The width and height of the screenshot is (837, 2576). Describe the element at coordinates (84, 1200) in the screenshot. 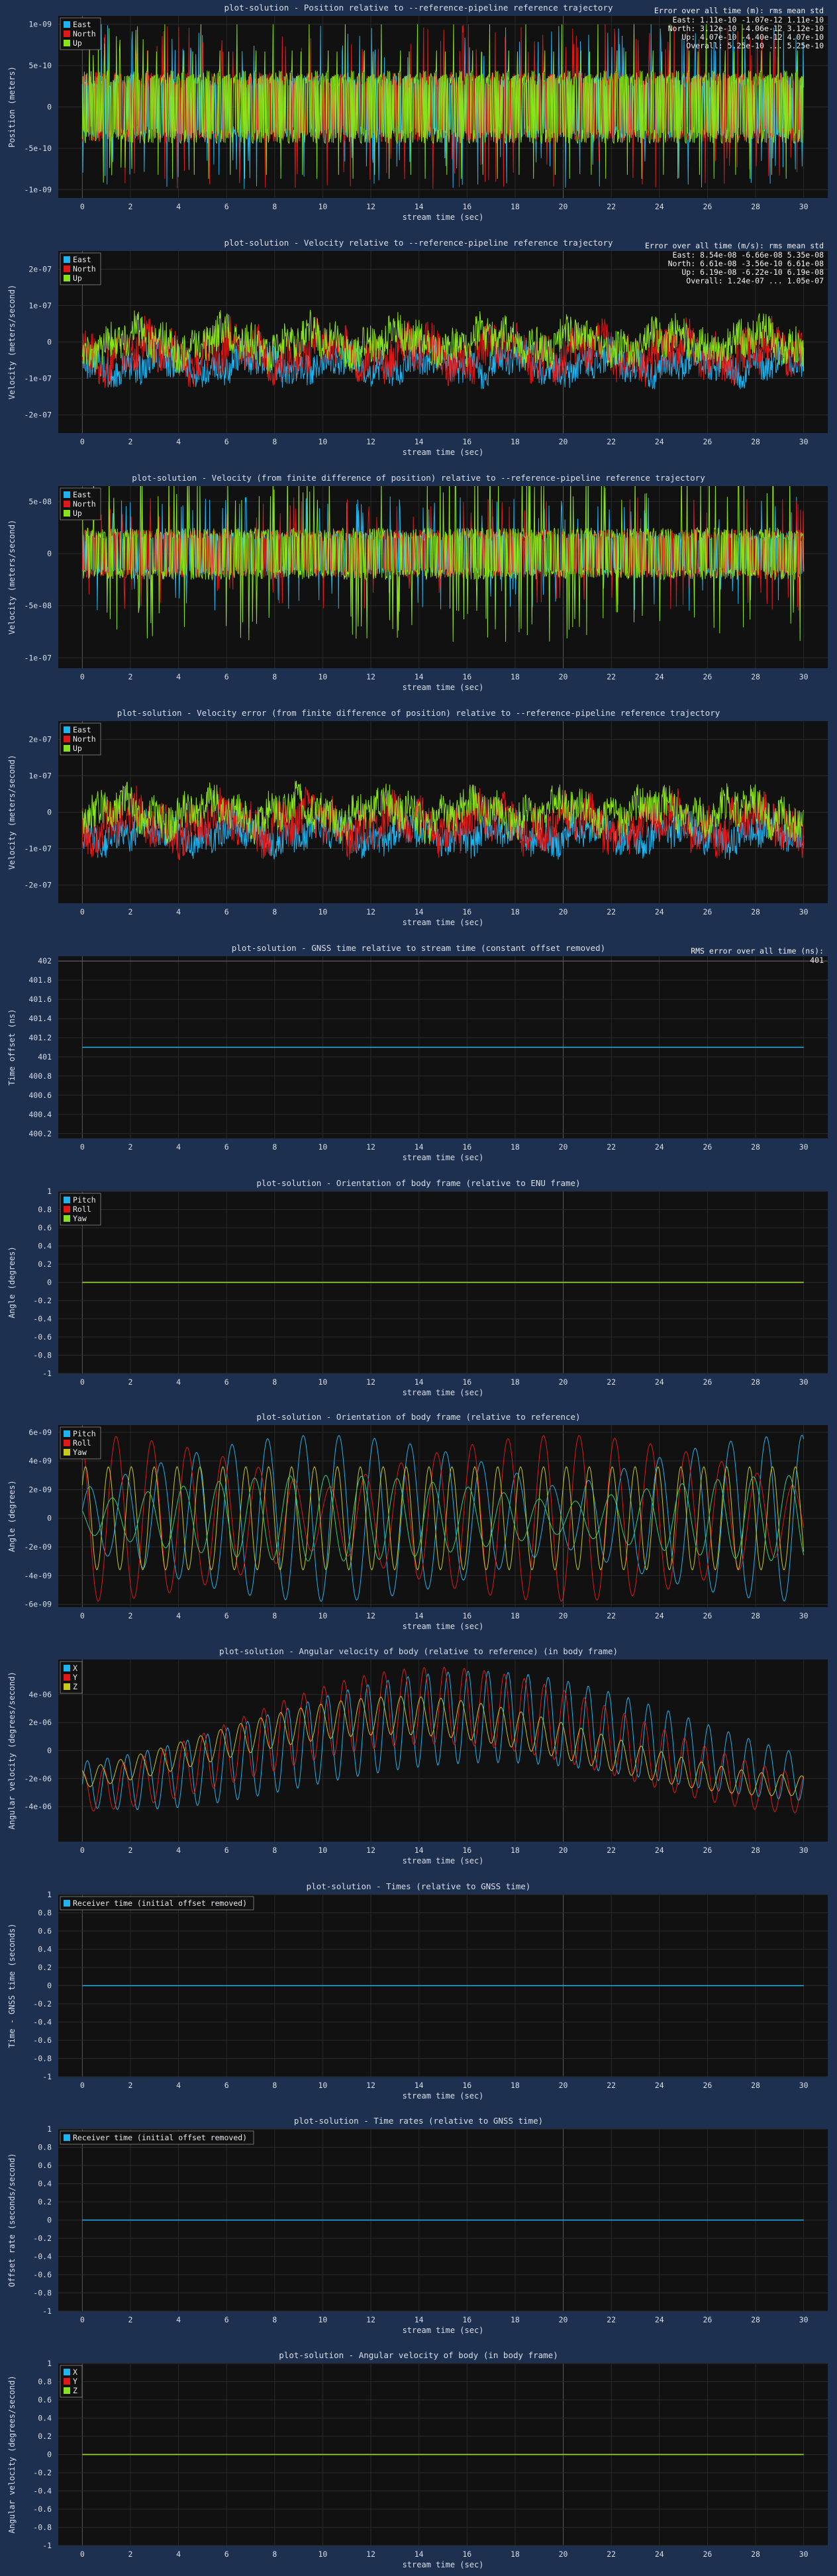

I see `legend-entry: Pitch` at that location.